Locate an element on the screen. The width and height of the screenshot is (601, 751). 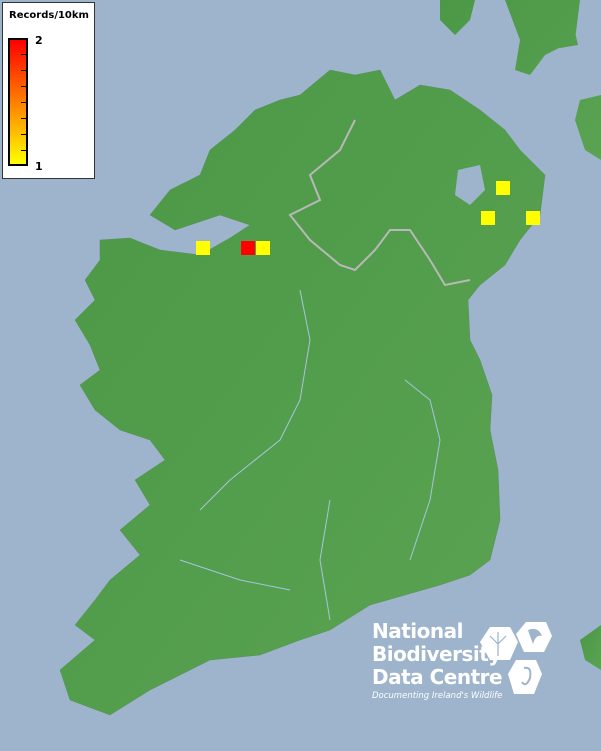
lough-neagh is located at coordinates (470, 185).